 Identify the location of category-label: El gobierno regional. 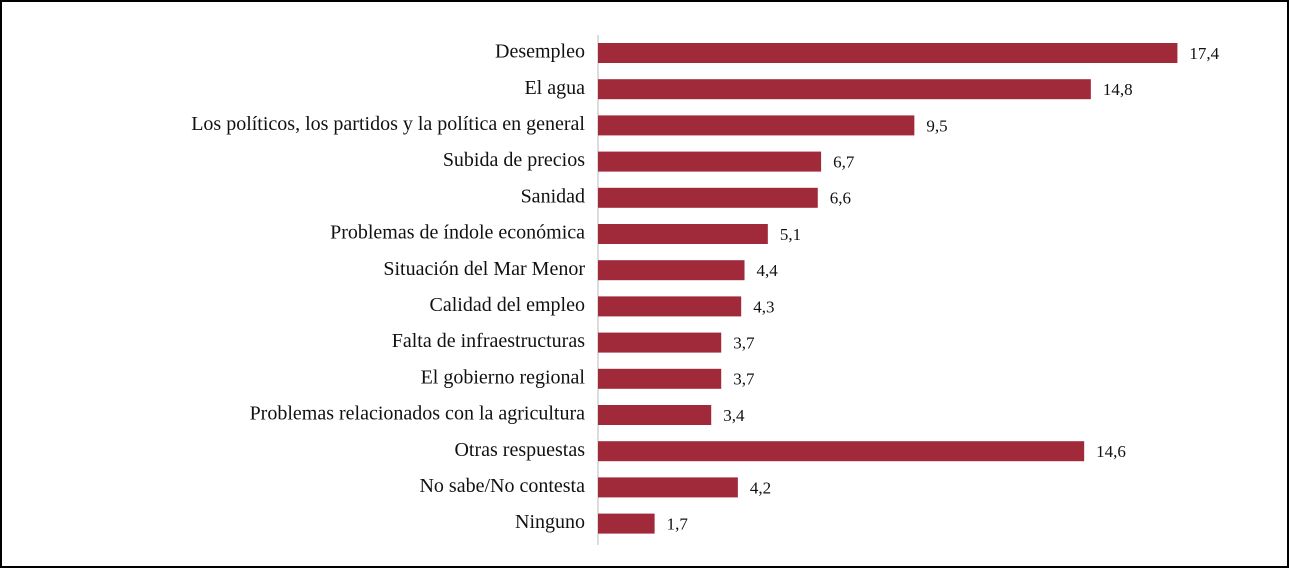
(503, 377).